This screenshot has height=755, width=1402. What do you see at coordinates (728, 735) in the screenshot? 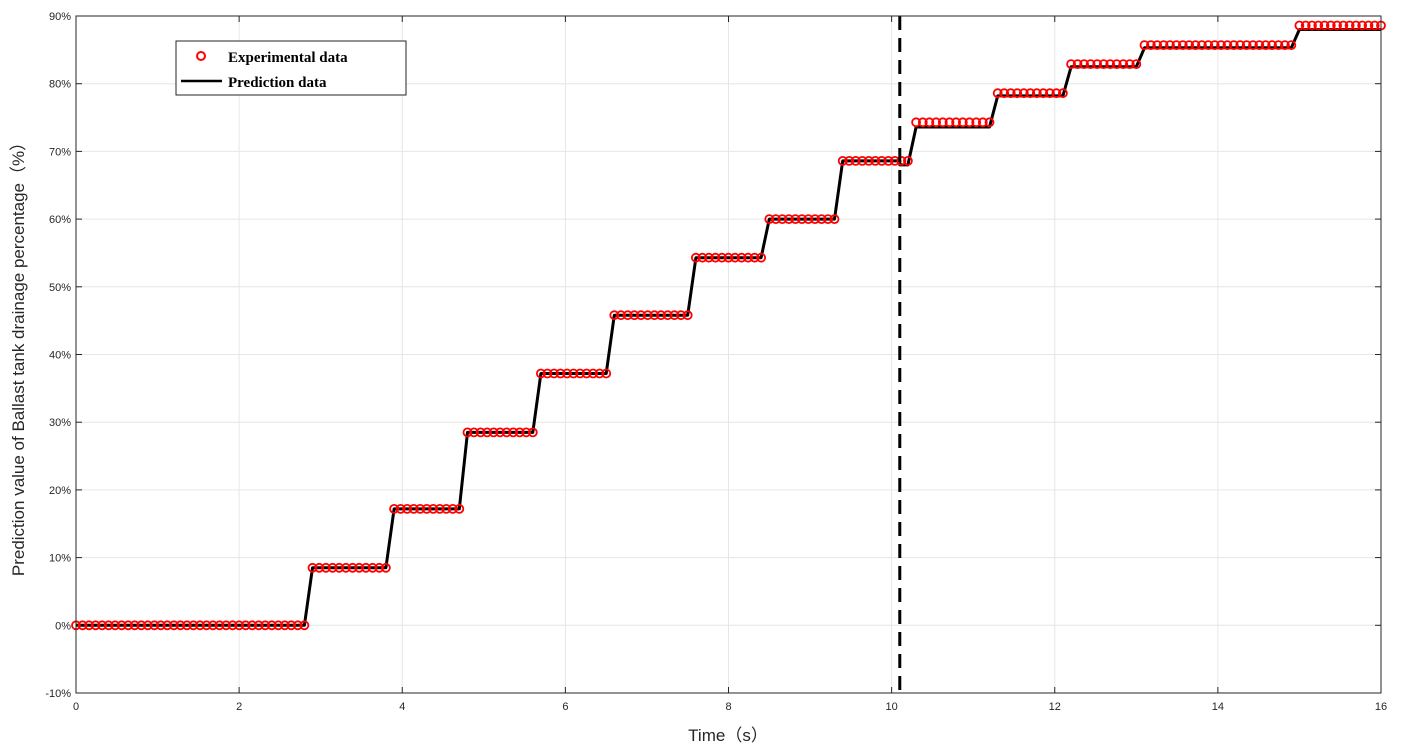
I see `x-axis-label: Time（s）` at bounding box center [728, 735].